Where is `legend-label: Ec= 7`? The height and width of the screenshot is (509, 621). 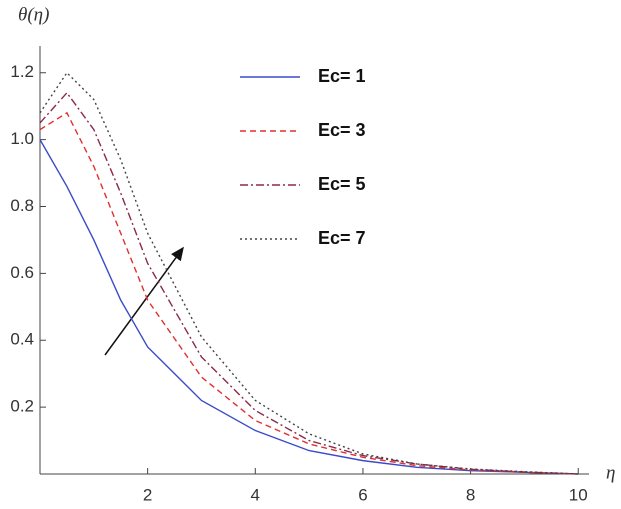 legend-label: Ec= 7 is located at coordinates (342, 238).